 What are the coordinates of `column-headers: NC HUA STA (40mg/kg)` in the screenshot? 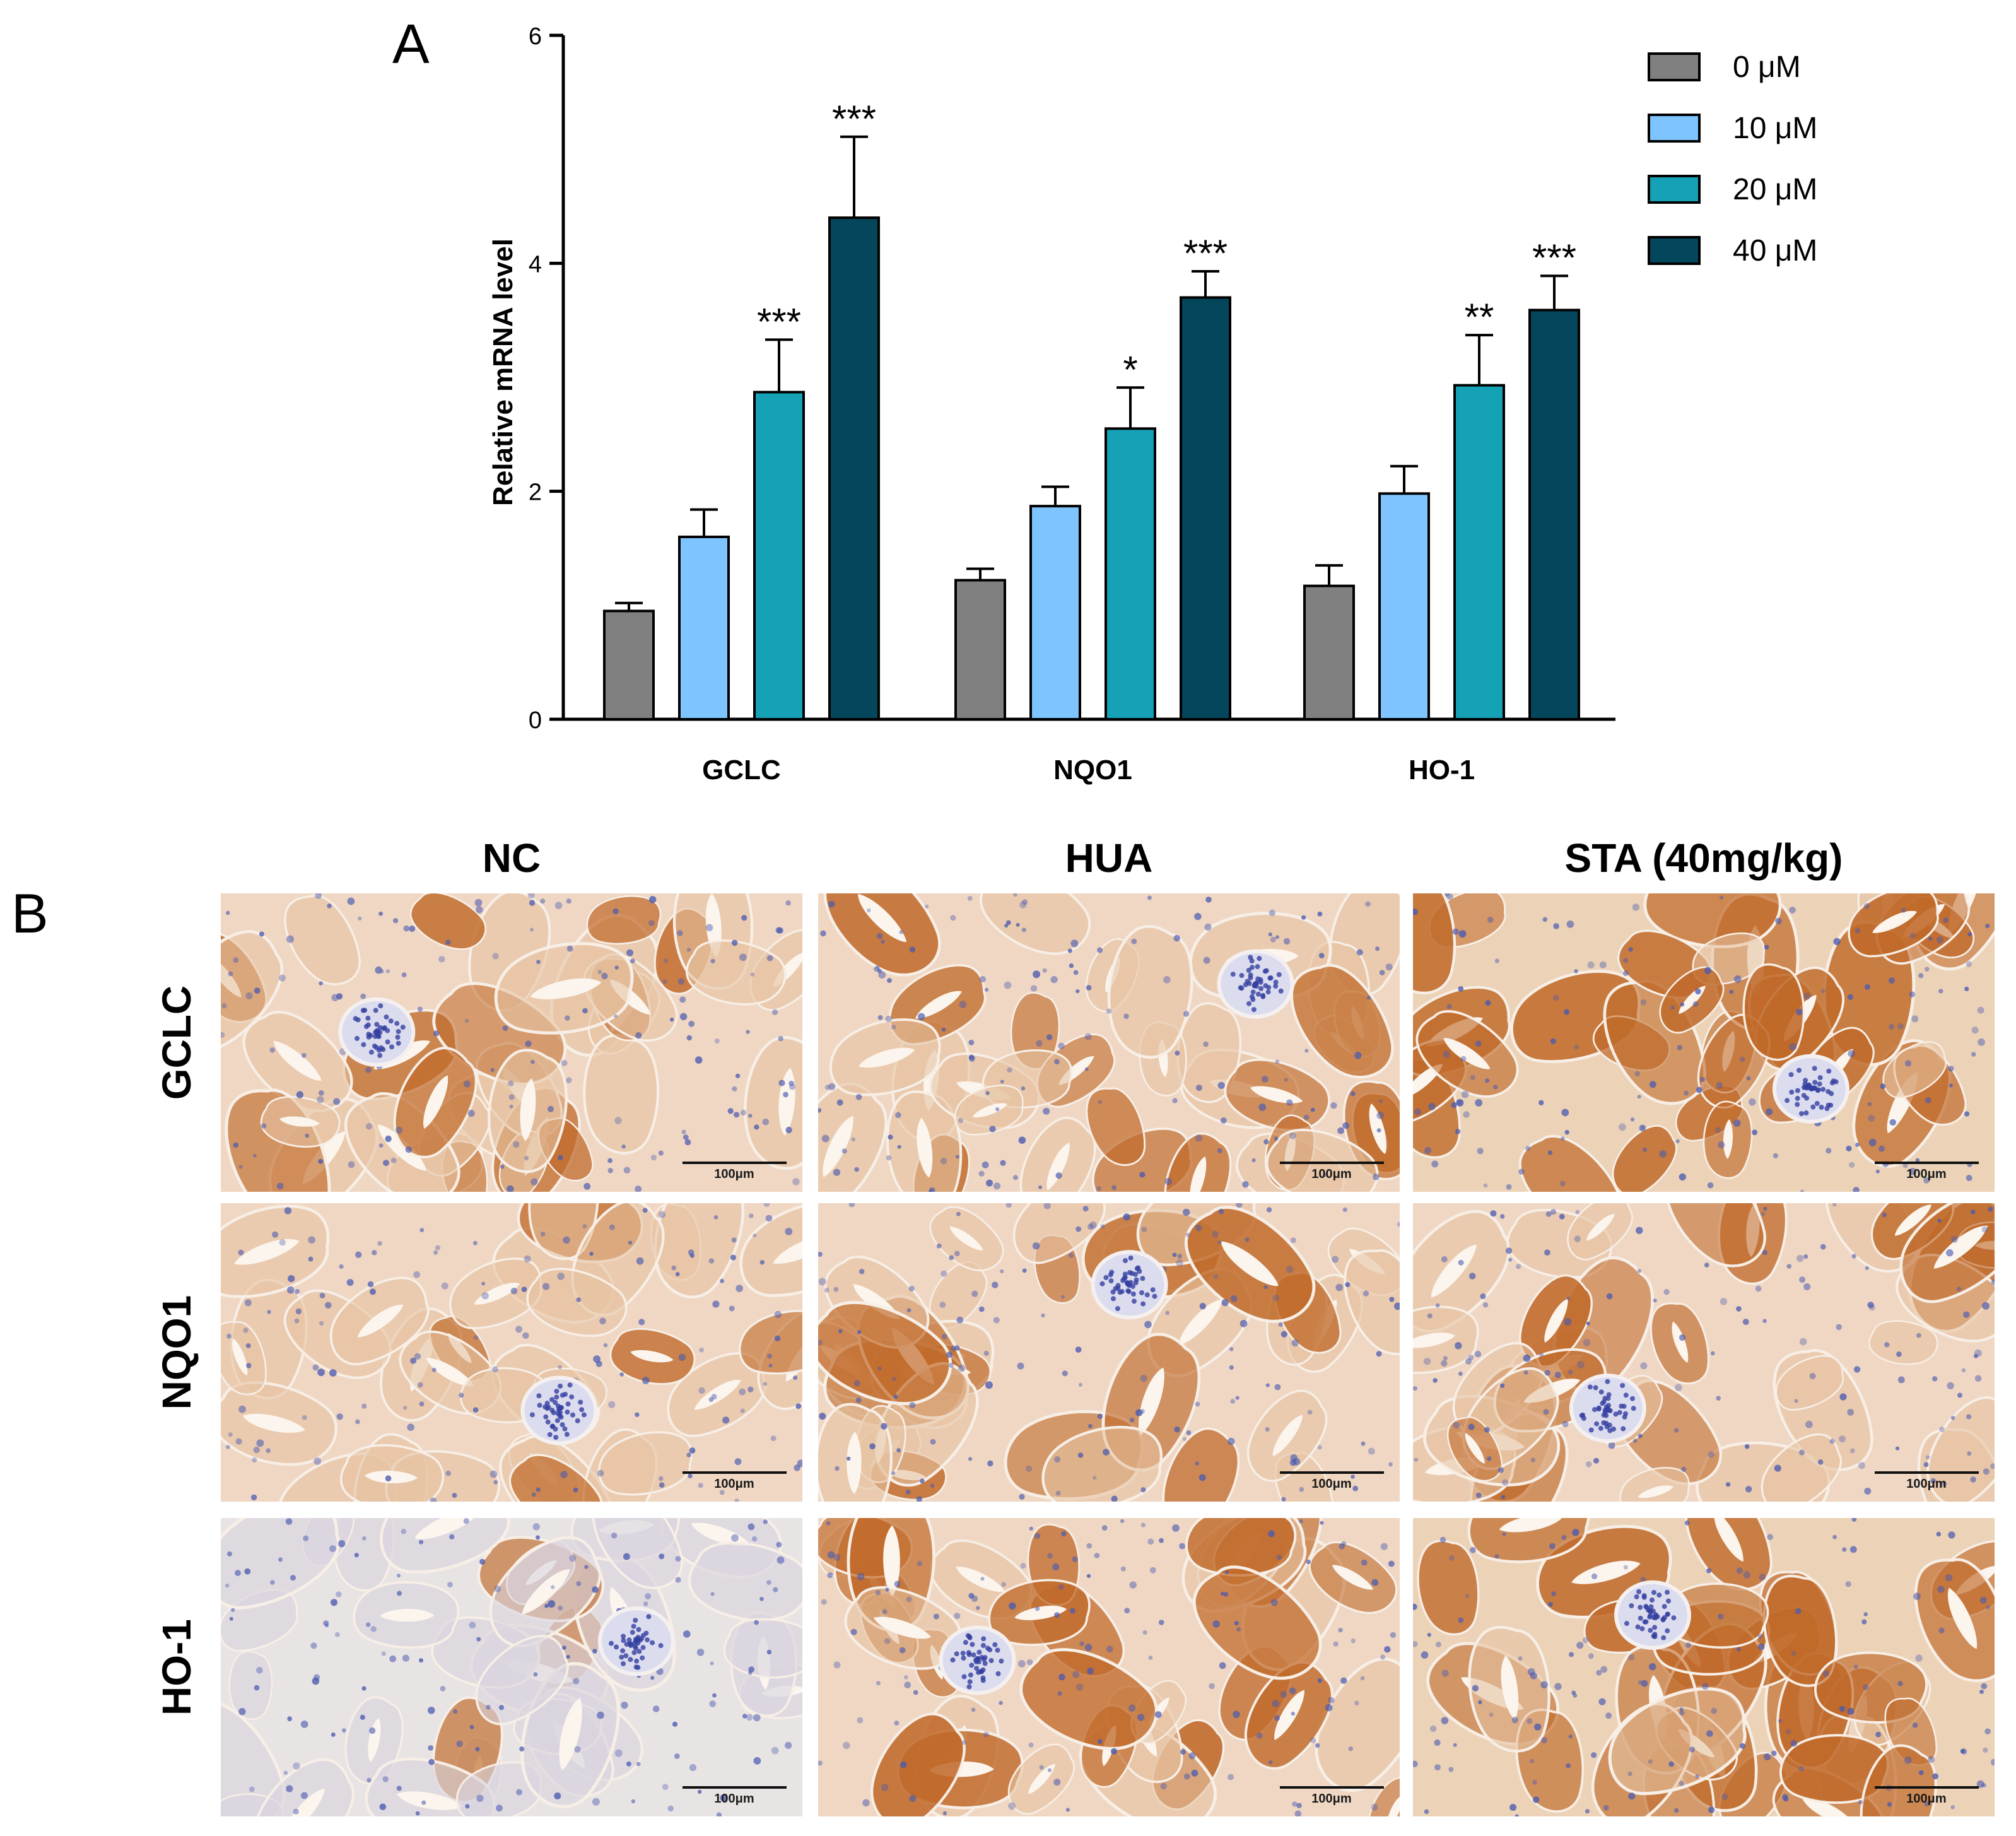 It's located at (1163, 858).